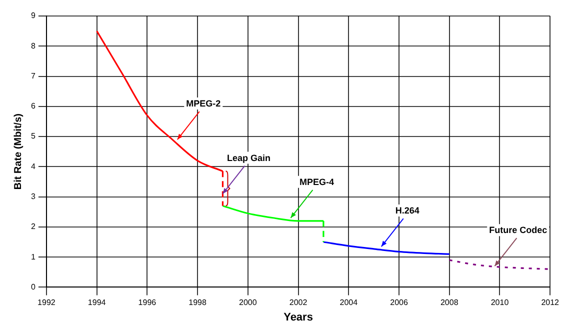 The width and height of the screenshot is (570, 332). Describe the element at coordinates (298, 303) in the screenshot. I see `x-tick-label: 2002` at that location.